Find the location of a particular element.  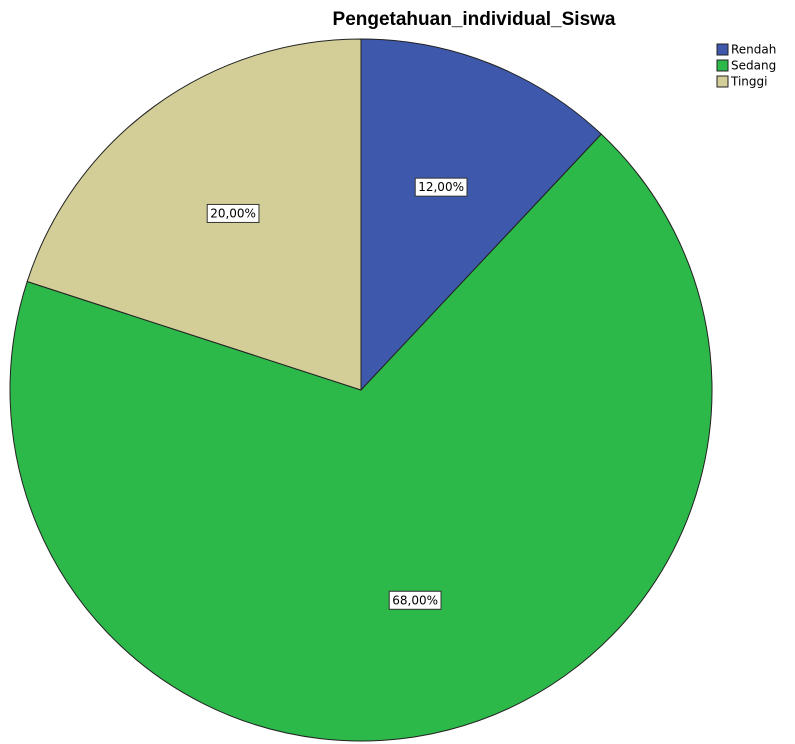

data-label: 68,00% is located at coordinates (415, 600).